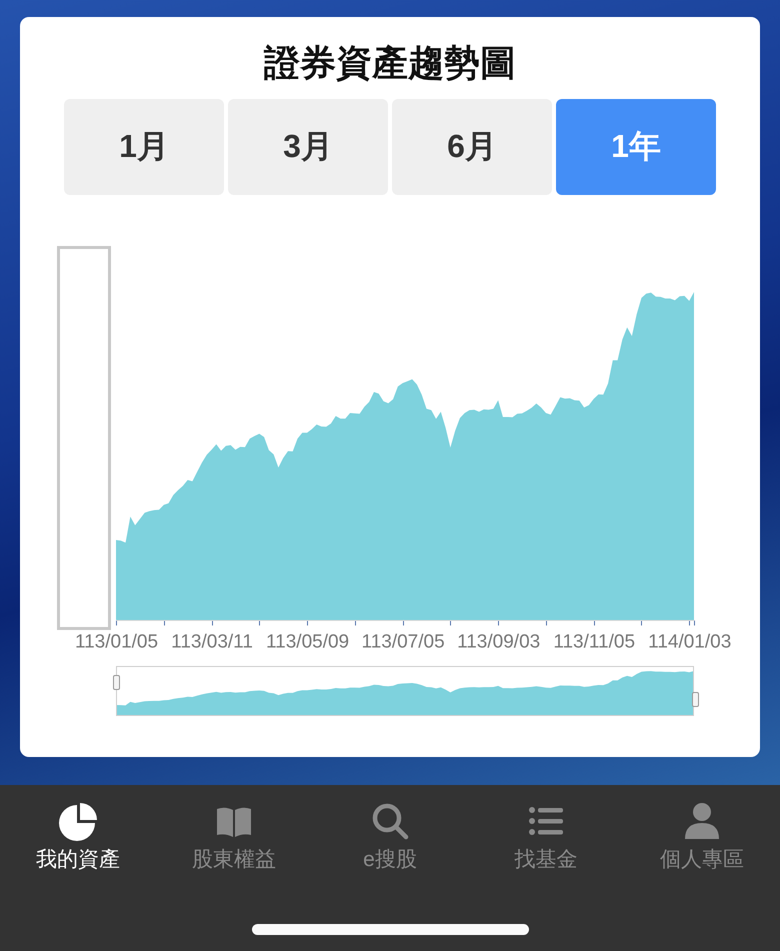  What do you see at coordinates (308, 642) in the screenshot?
I see `x-tick-label: 113/05/09` at bounding box center [308, 642].